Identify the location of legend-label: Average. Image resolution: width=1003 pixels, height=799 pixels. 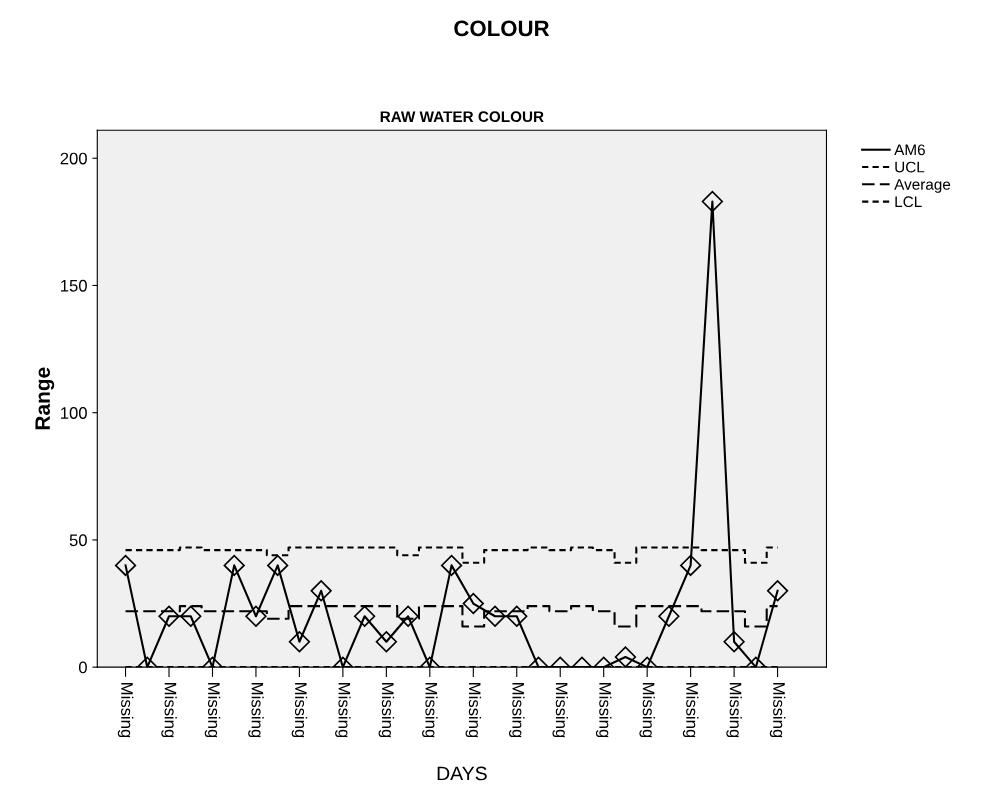
(922, 186).